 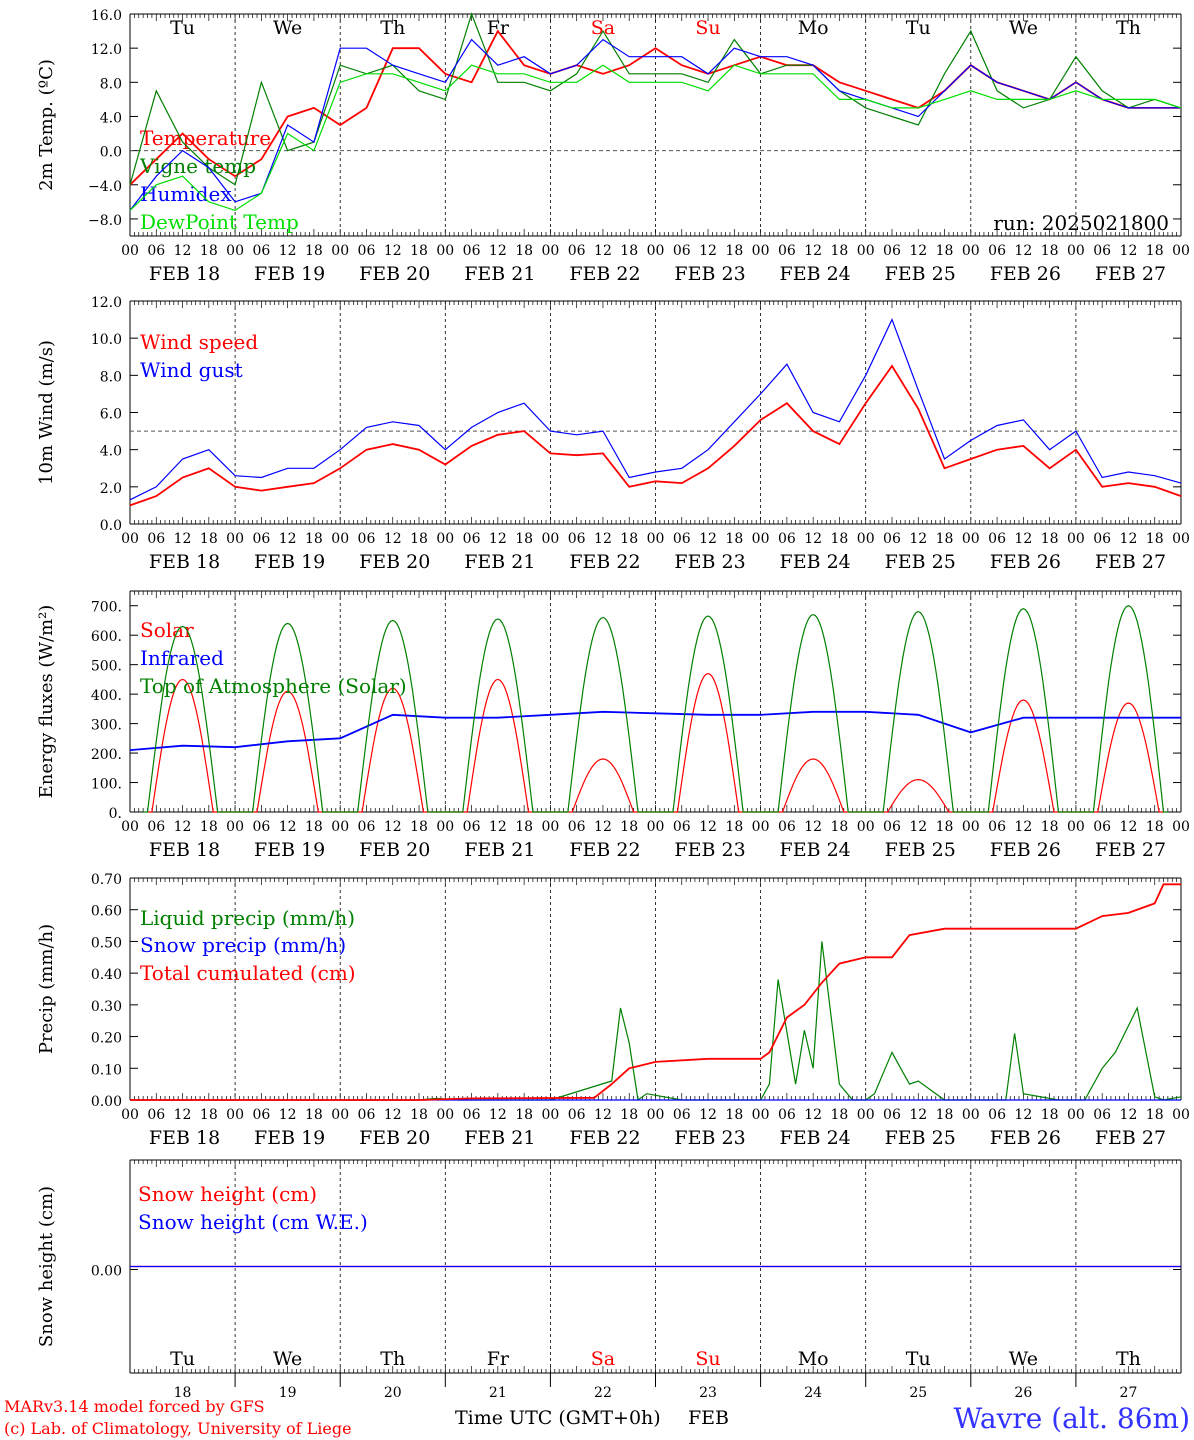 I want to click on date-label: FEB 23, so click(x=709, y=274).